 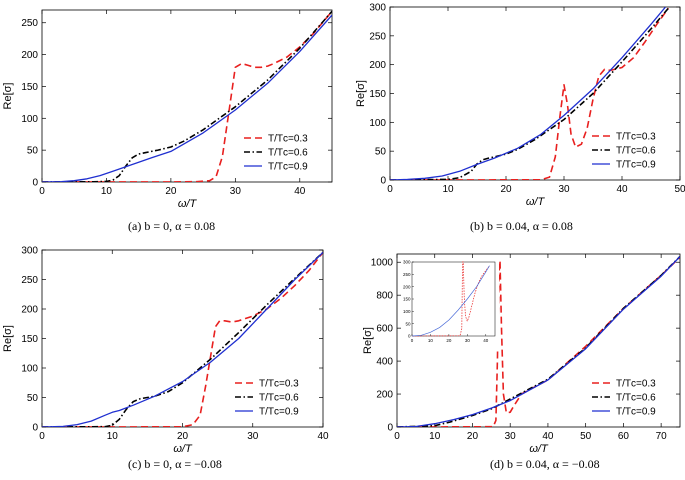 What do you see at coordinates (662, 436) in the screenshot?
I see `x-tick-label: 70` at bounding box center [662, 436].